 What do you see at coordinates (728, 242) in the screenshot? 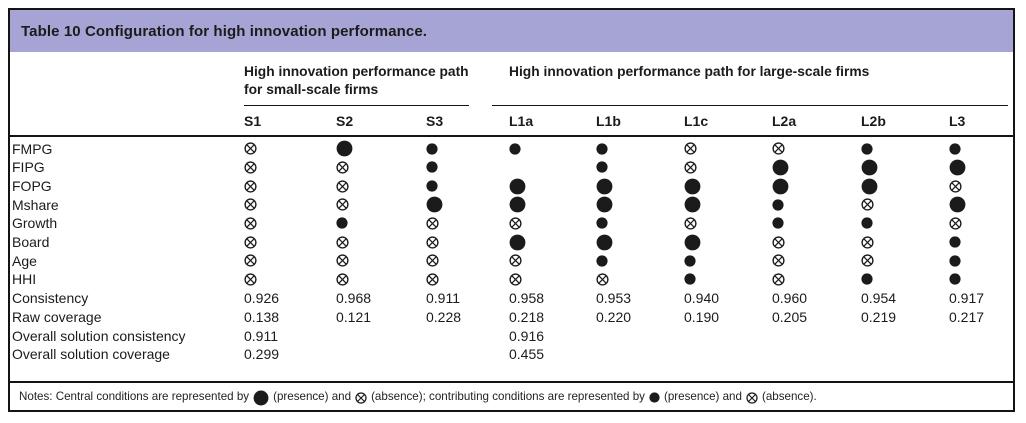
I see `table-cell-board-l1c` at bounding box center [728, 242].